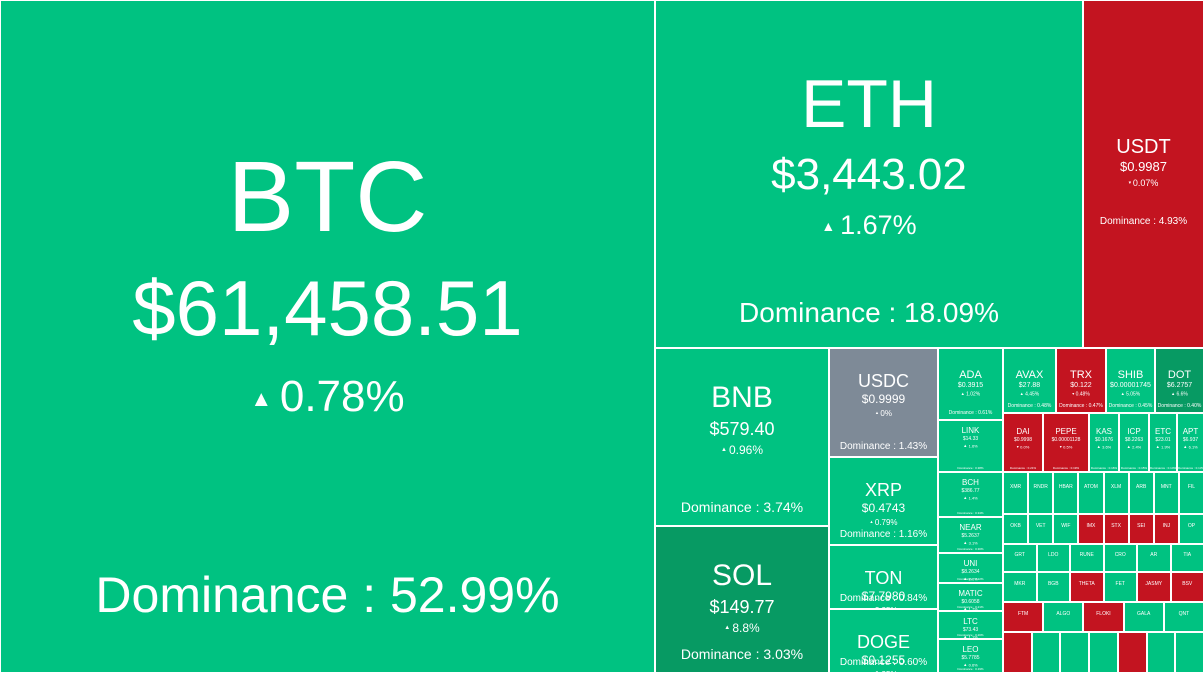 This screenshot has width=1204, height=673. What do you see at coordinates (883, 490) in the screenshot?
I see `tile-symbol: XRP` at bounding box center [883, 490].